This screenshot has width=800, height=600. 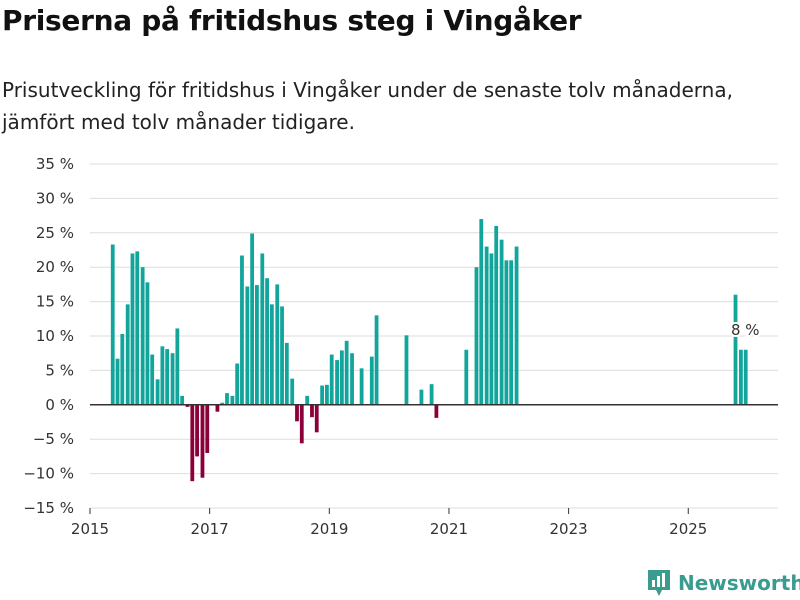 I want to click on y-tick-label: 25 %, so click(x=55, y=233).